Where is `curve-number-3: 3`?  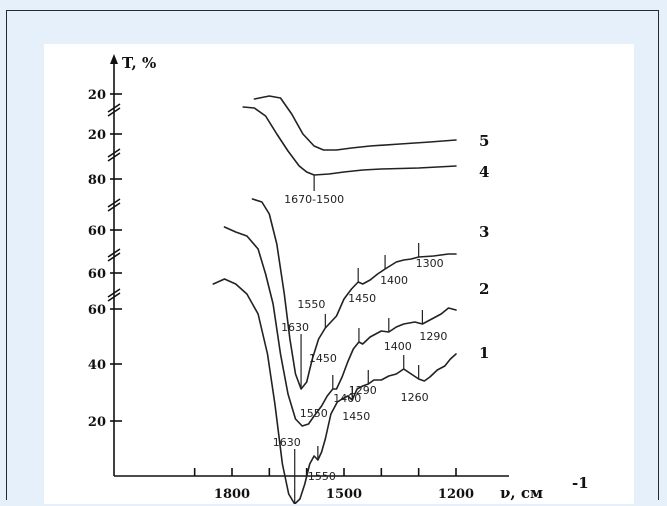
curve-number-3: 3 is located at coordinates (484, 232).